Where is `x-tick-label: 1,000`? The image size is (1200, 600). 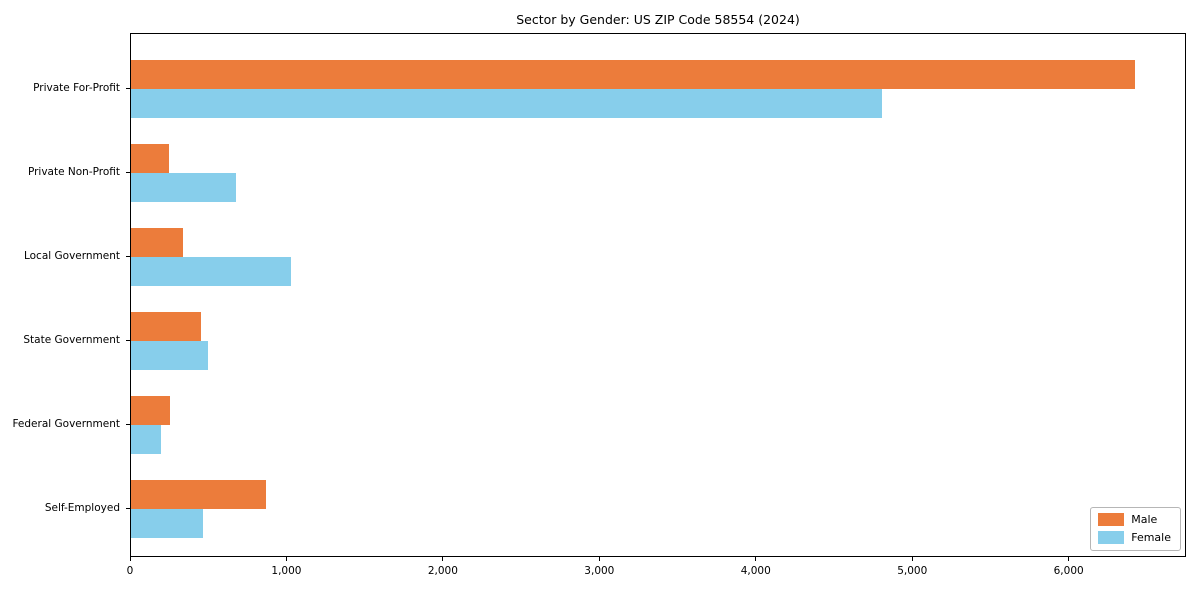
x-tick-label: 1,000 is located at coordinates (286, 571).